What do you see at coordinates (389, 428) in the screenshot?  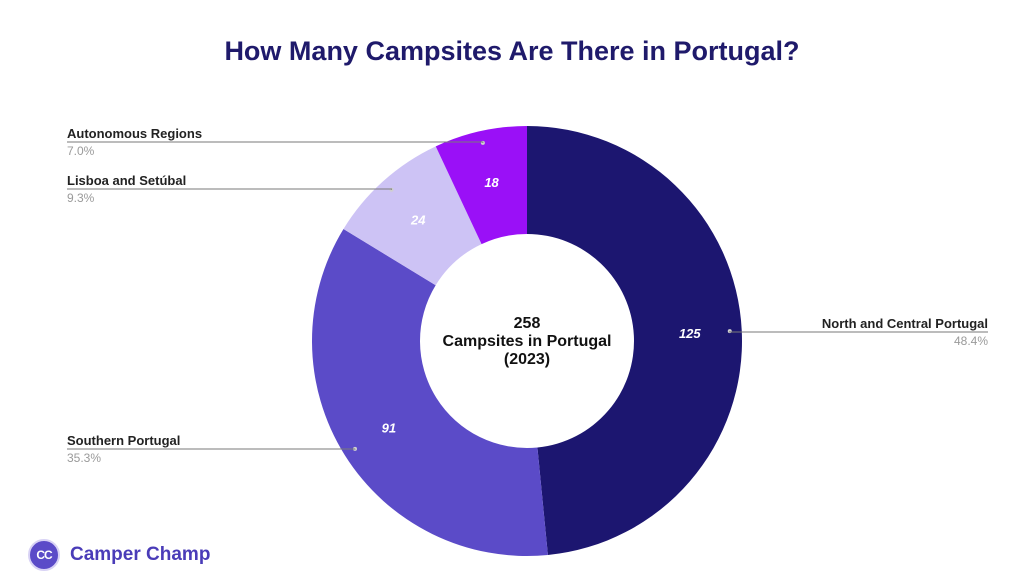 I see `slice-value-southern-portugal: 91` at bounding box center [389, 428].